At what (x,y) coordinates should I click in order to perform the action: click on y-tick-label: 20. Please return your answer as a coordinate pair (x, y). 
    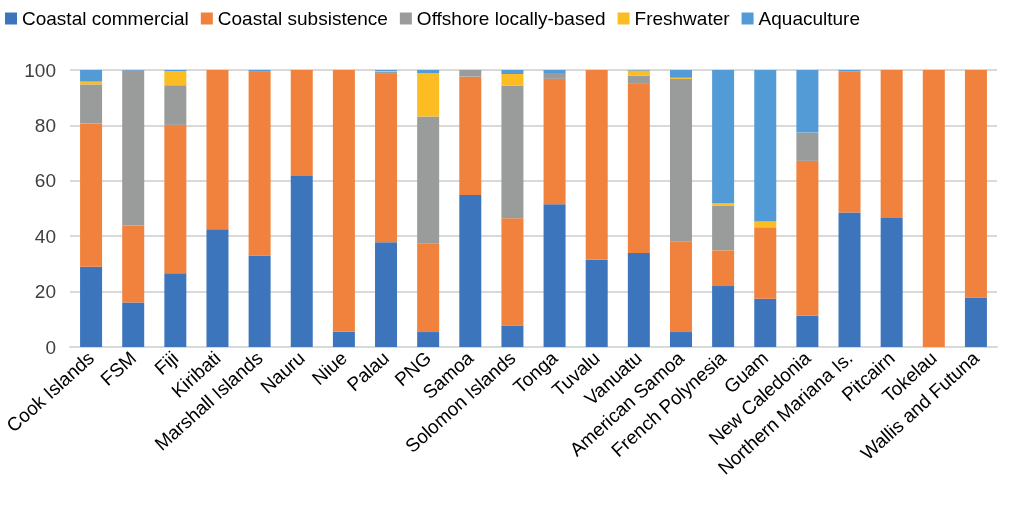
    Looking at the image, I should click on (45, 292).